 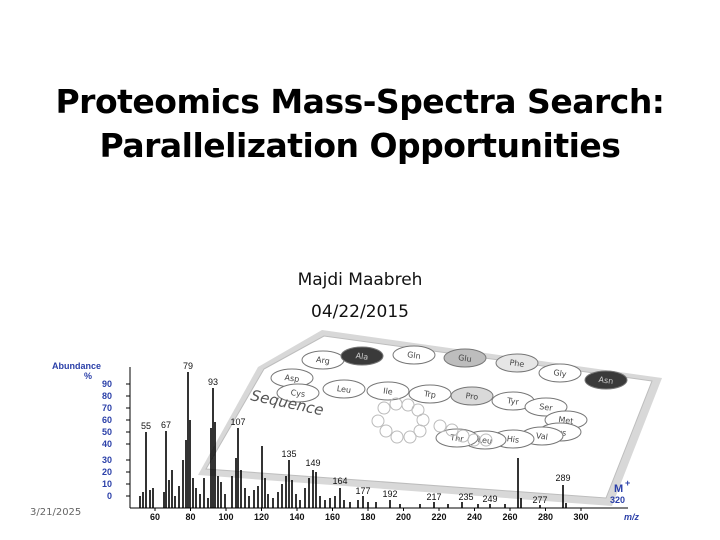 What do you see at coordinates (225, 517) in the screenshot?
I see `x-tick-label: 100` at bounding box center [225, 517].